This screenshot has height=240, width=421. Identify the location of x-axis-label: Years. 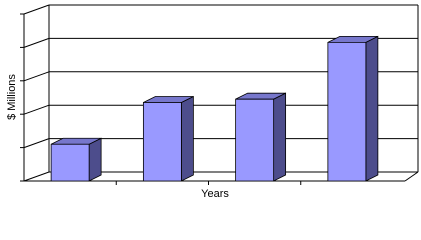
(215, 194).